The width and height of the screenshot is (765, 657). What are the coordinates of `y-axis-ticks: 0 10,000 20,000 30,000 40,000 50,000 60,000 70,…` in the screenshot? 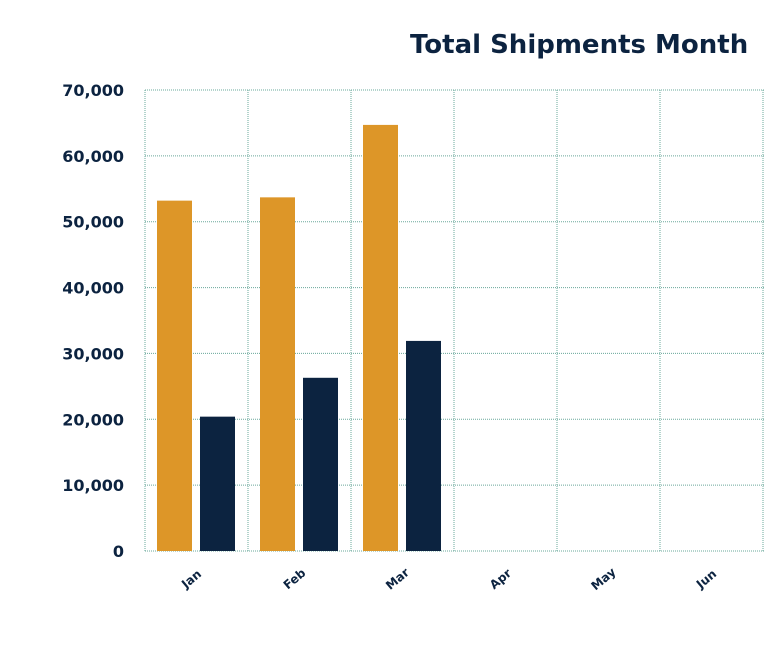 It's located at (93, 321).